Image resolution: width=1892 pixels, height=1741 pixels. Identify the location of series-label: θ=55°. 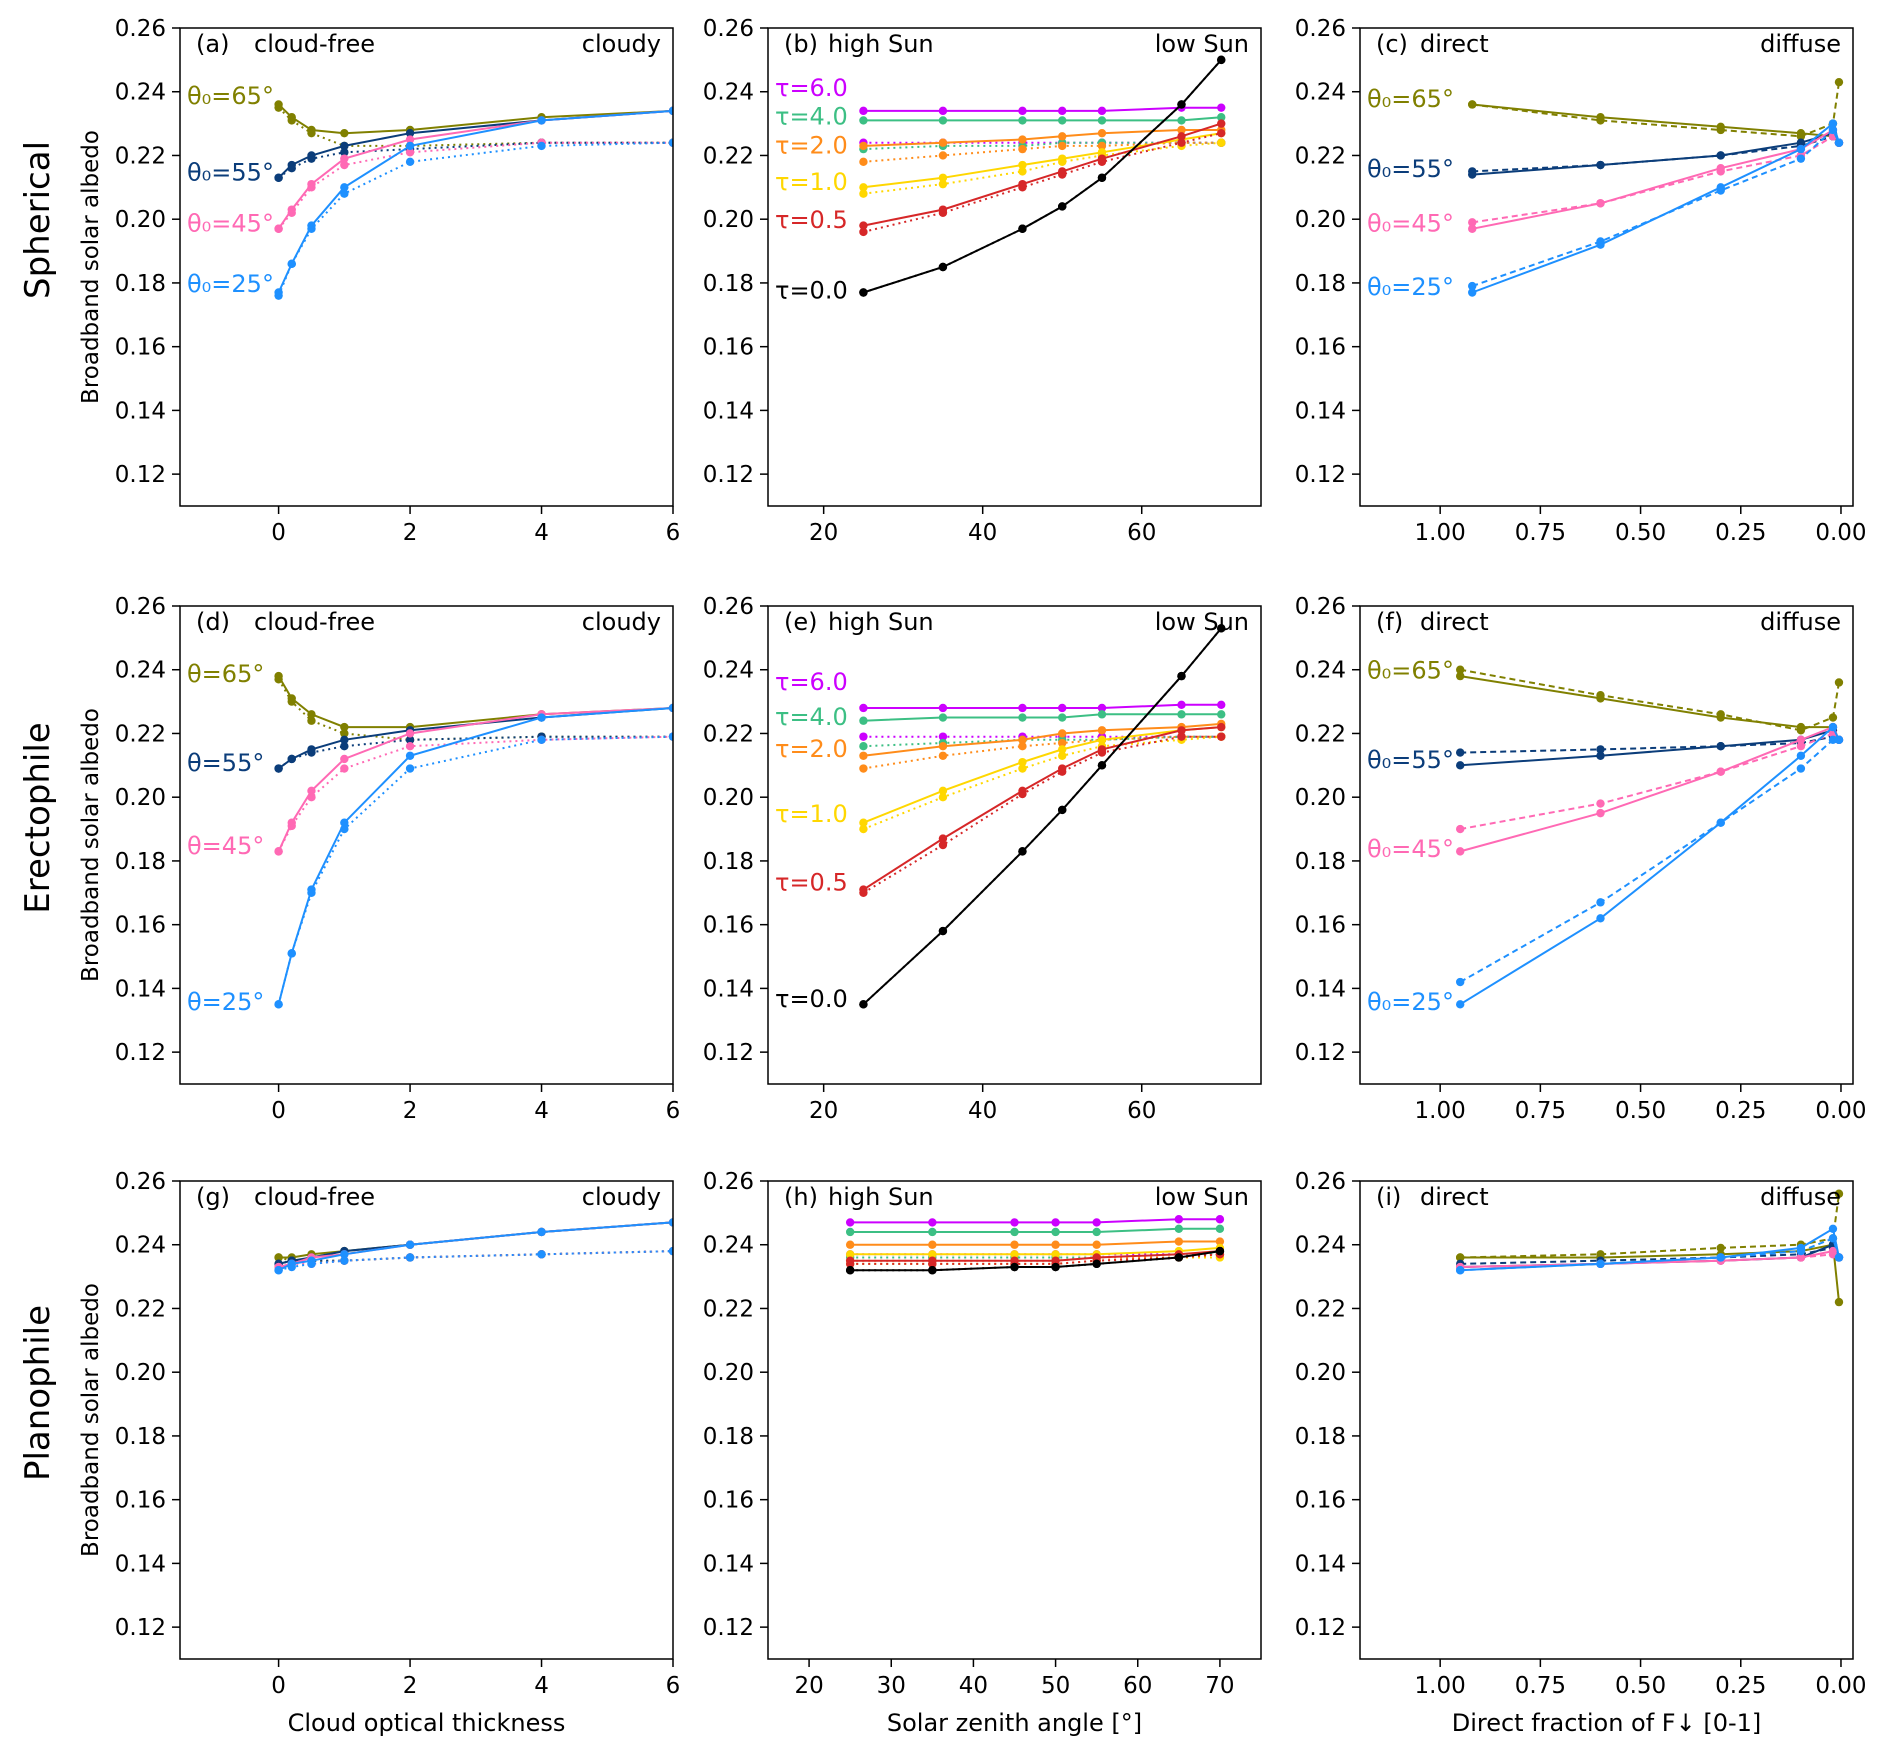
(225, 763).